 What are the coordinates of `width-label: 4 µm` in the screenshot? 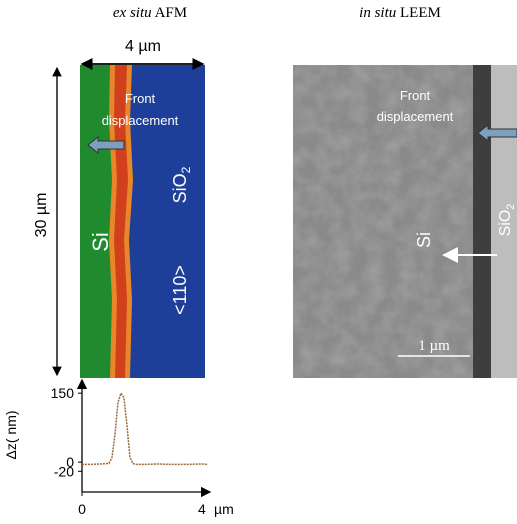 It's located at (143, 46).